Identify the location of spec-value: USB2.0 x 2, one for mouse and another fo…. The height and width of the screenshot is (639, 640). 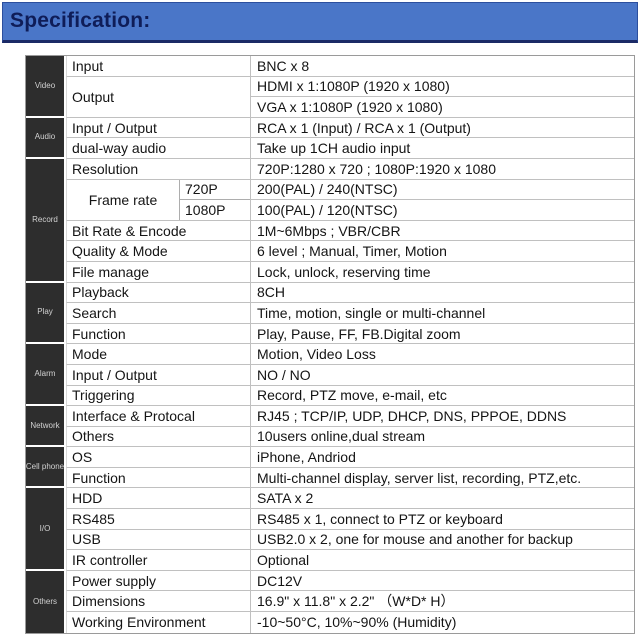
(442, 540).